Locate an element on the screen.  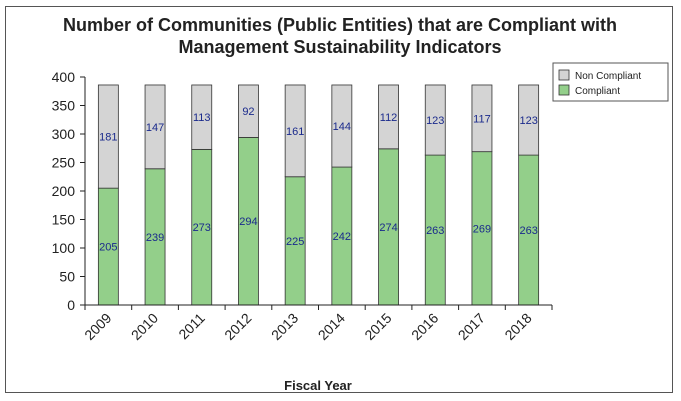
x-tick-label: 2016 is located at coordinates (424, 326).